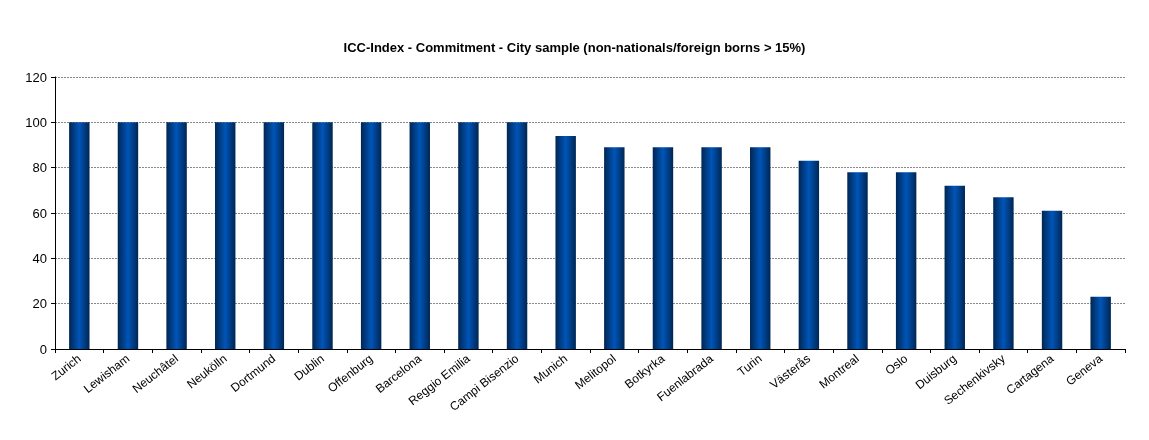  What do you see at coordinates (39, 213) in the screenshot?
I see `y-tick-label: 60` at bounding box center [39, 213].